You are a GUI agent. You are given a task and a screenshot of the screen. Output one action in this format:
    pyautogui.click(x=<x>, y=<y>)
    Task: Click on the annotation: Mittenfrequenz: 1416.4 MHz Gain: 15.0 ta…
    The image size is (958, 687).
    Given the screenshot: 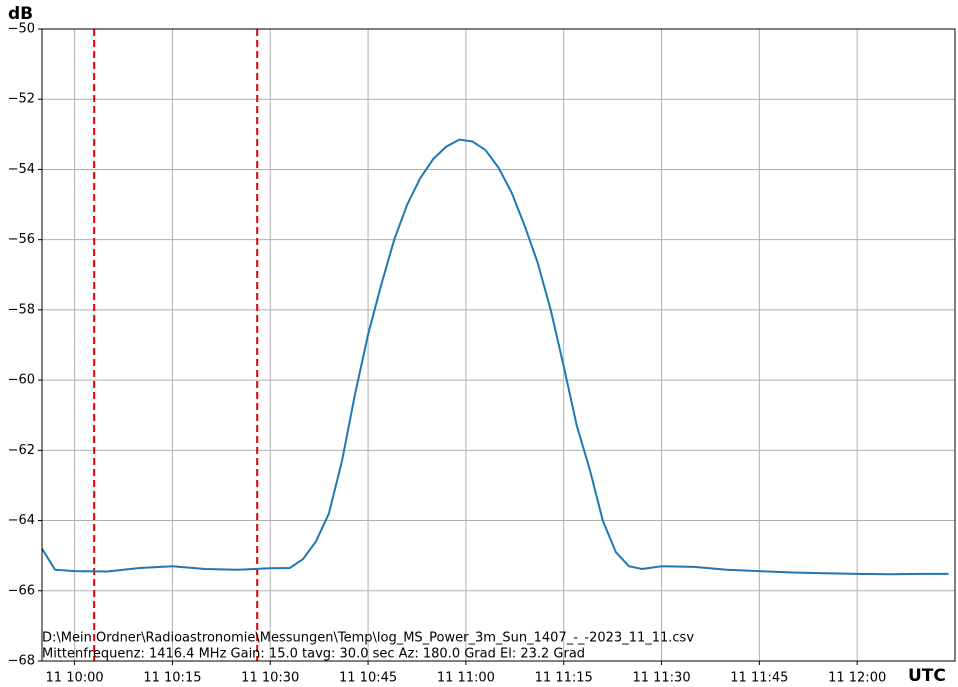 What is the action you would take?
    pyautogui.click(x=313, y=654)
    